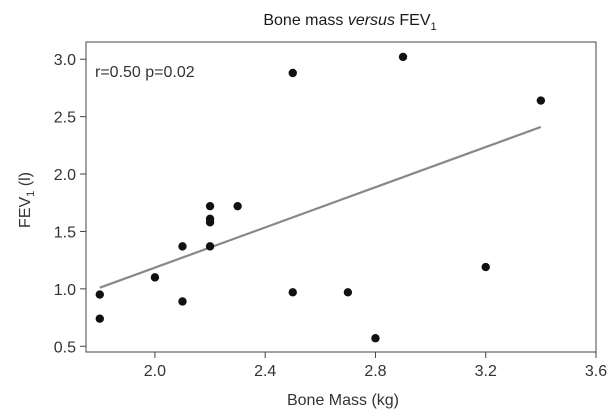 The image size is (613, 411). What do you see at coordinates (25, 181) in the screenshot?
I see `ylabel-unit: (l)` at bounding box center [25, 181].